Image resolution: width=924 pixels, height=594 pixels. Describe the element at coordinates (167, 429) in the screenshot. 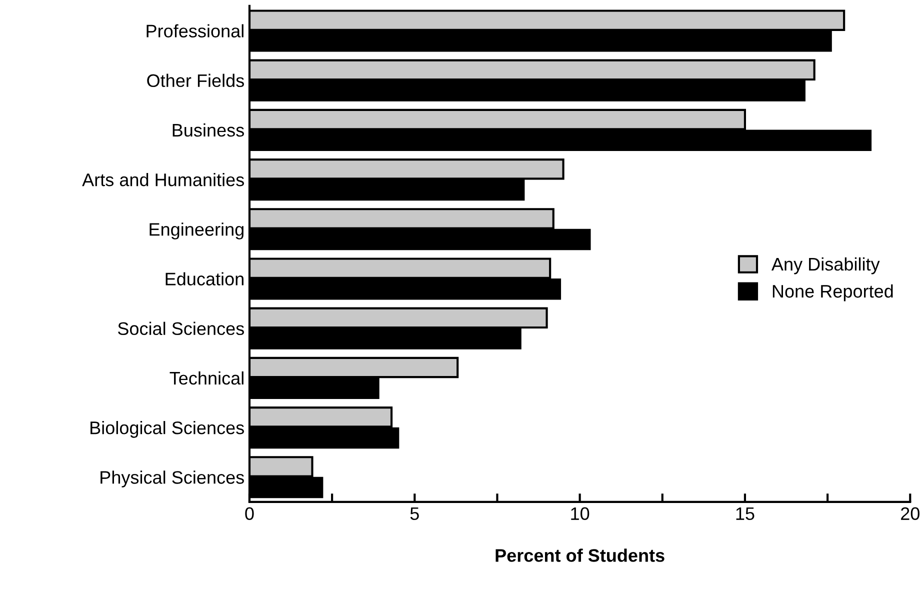

I see `y-tick-label: Biological Sciences` at that location.